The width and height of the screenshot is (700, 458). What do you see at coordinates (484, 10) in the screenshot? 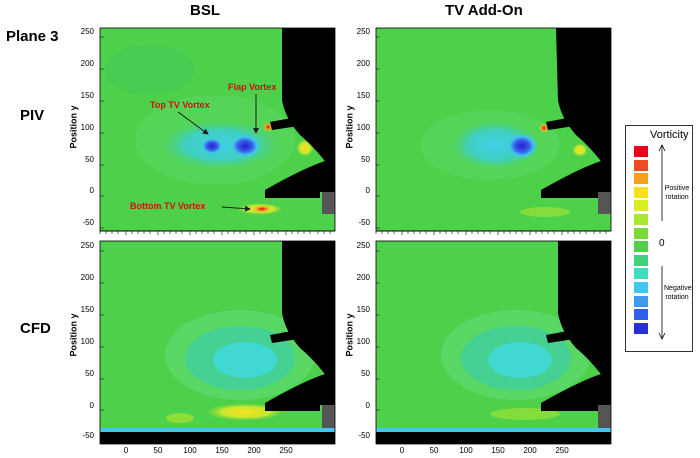
I see `column-title-tv-addon: TV Add-On` at bounding box center [484, 10].